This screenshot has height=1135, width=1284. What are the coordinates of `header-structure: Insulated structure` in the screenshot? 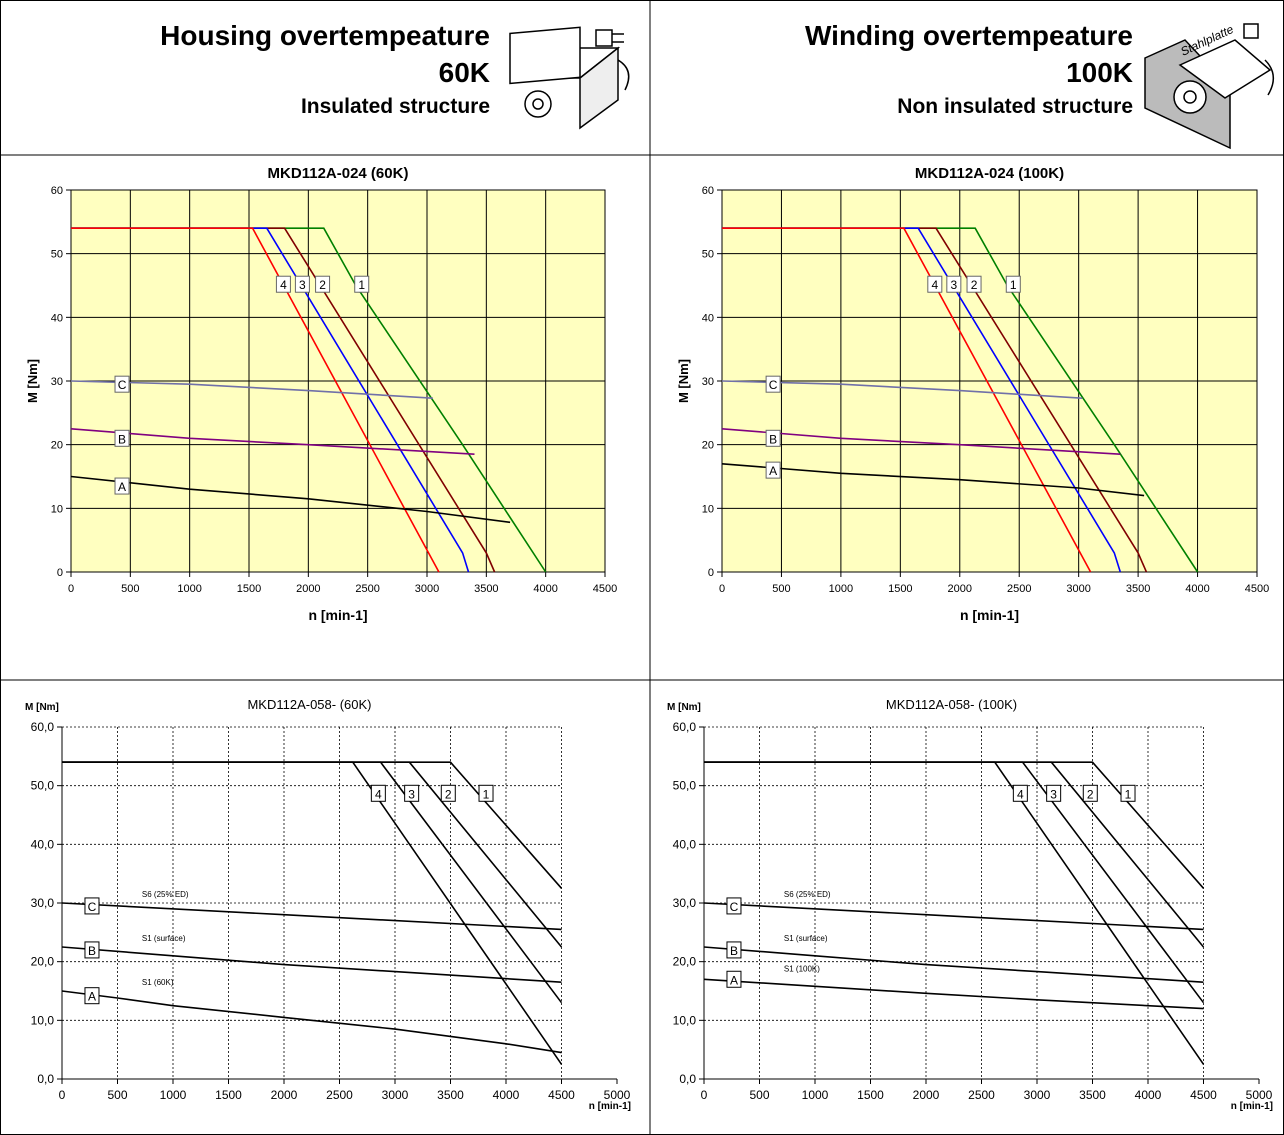 It's located at (395, 106).